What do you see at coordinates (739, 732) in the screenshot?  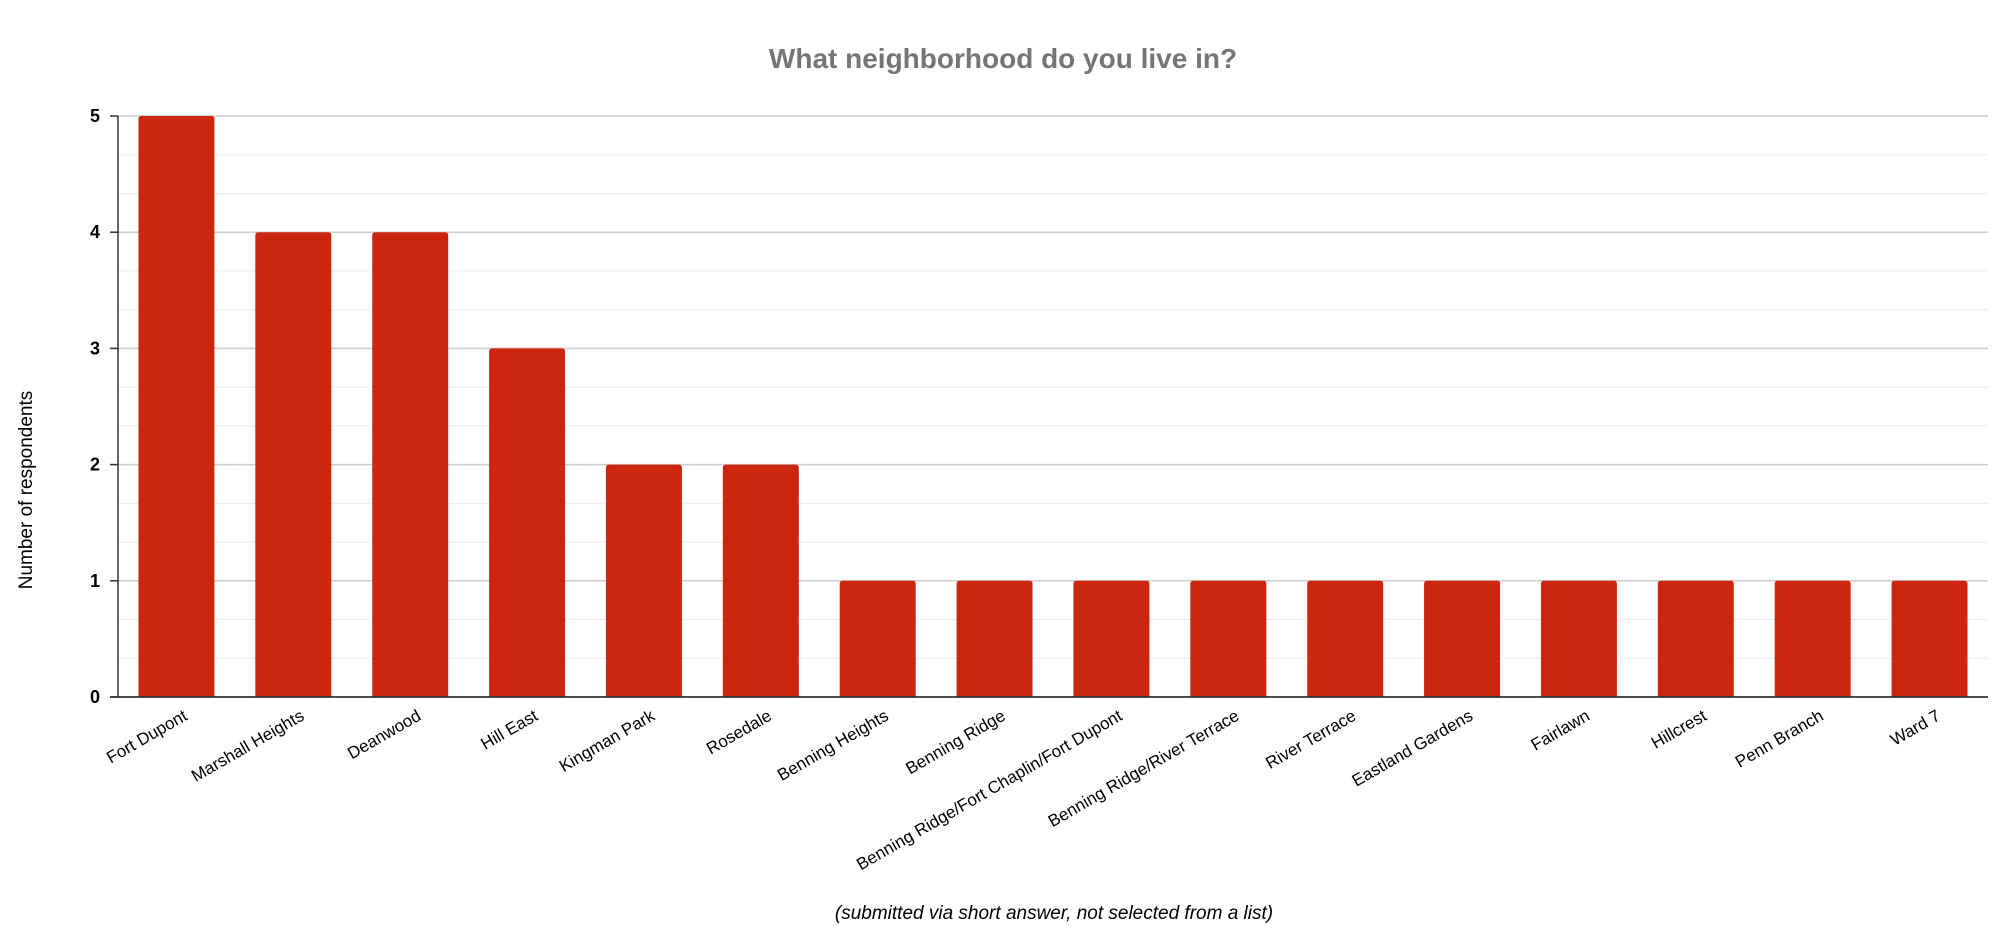 I see `x-tick-label: Rosedale` at bounding box center [739, 732].